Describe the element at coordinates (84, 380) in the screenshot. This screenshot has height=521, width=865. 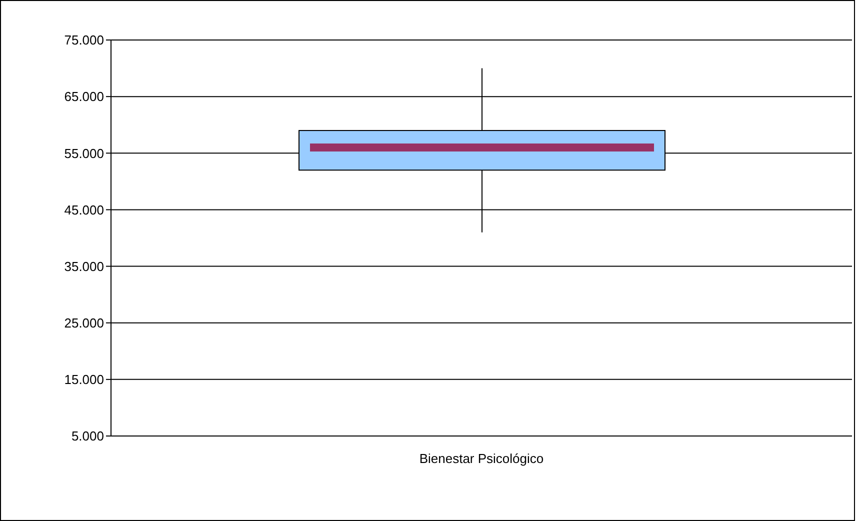
I see `y-tick-label: 15.000` at that location.